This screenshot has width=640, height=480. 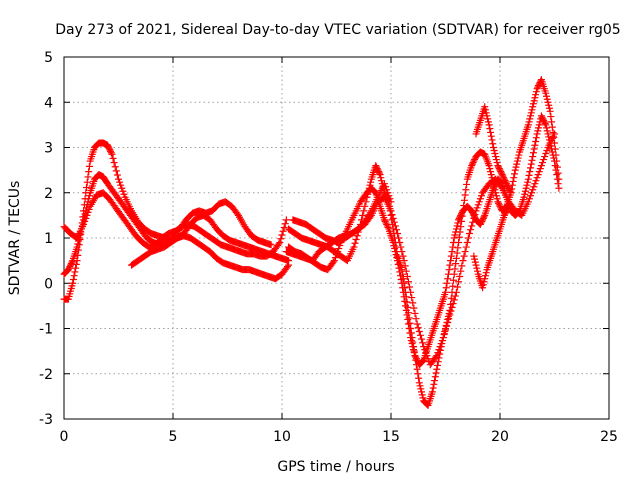 What do you see at coordinates (391, 437) in the screenshot?
I see `x-tick-label: 15` at bounding box center [391, 437].